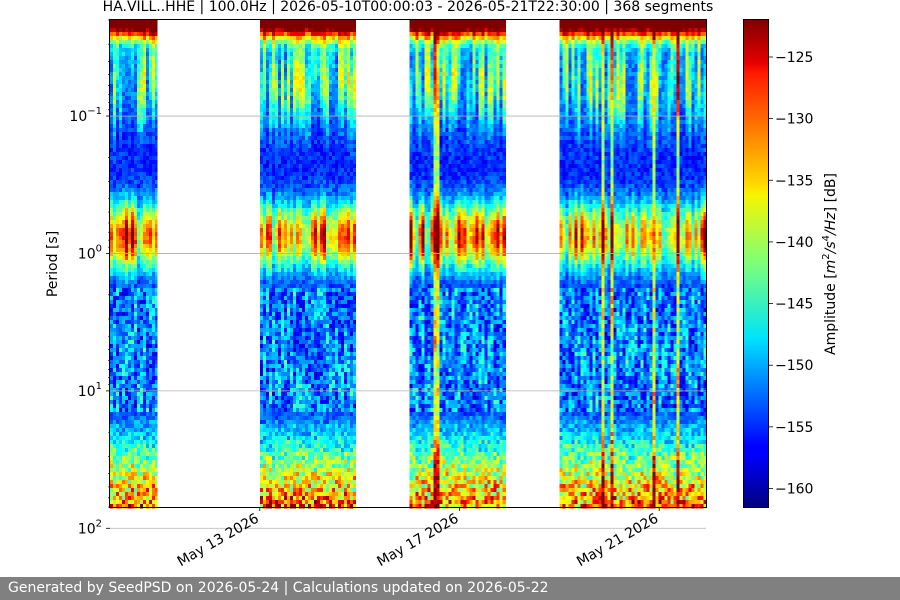 The width and height of the screenshot is (900, 600). Describe the element at coordinates (756, 264) in the screenshot. I see `colorbar` at that location.